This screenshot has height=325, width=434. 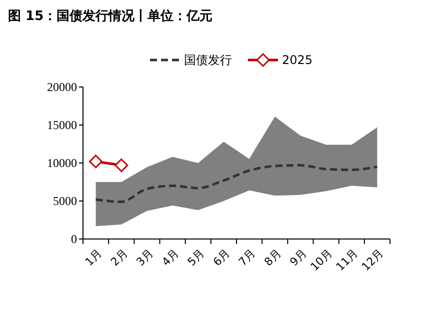 I want to click on x-tick-label: 9月, so click(x=298, y=257).